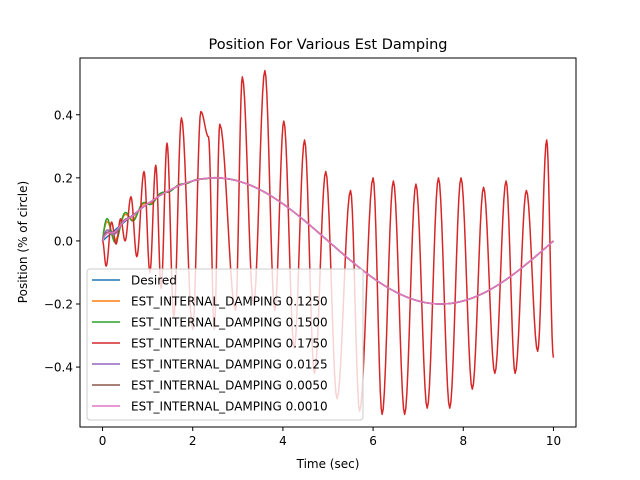 The height and width of the screenshot is (480, 640). What do you see at coordinates (58, 305) in the screenshot?
I see `y-tick-label: −0.2` at bounding box center [58, 305].